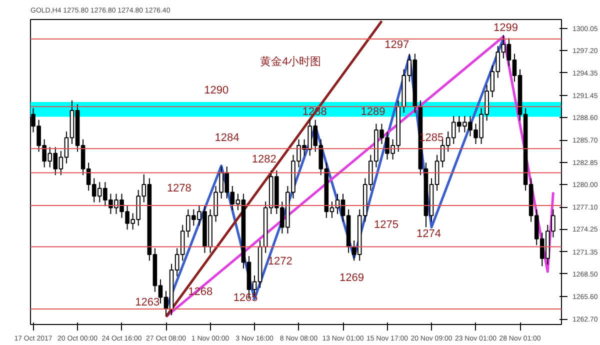 This screenshot has height=345, width=600. What do you see at coordinates (280, 261) in the screenshot?
I see `annotation: 1272` at bounding box center [280, 261].